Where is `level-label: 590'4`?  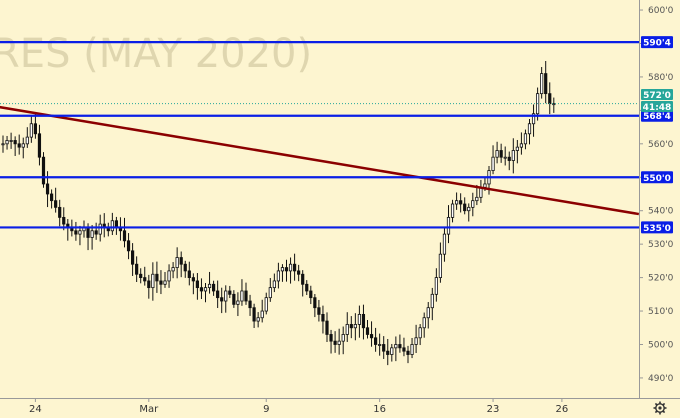
level-label: 590'4 is located at coordinates (657, 42).